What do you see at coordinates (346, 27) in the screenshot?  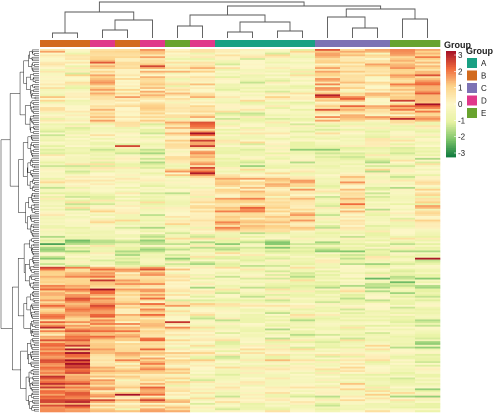 I see `dendrogram-branch` at bounding box center [346, 27].